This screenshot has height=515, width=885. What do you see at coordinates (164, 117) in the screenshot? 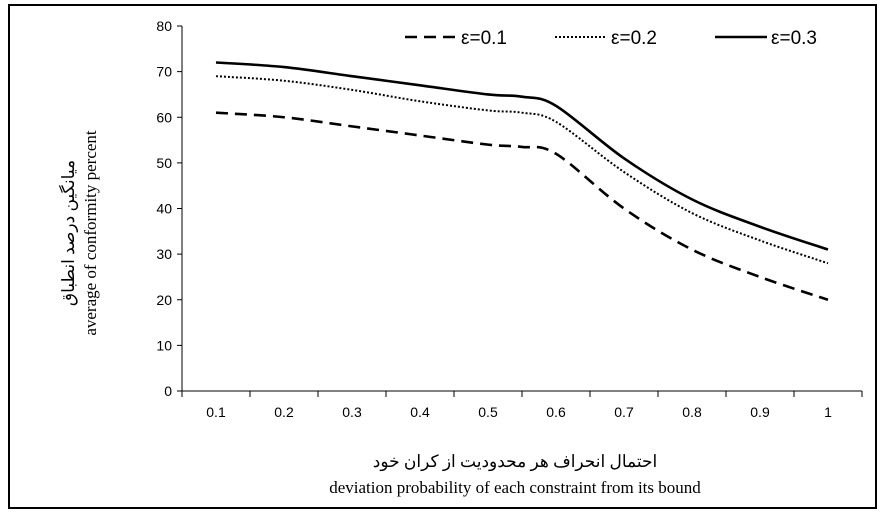
I see `y-tick-label: 60` at bounding box center [164, 117].